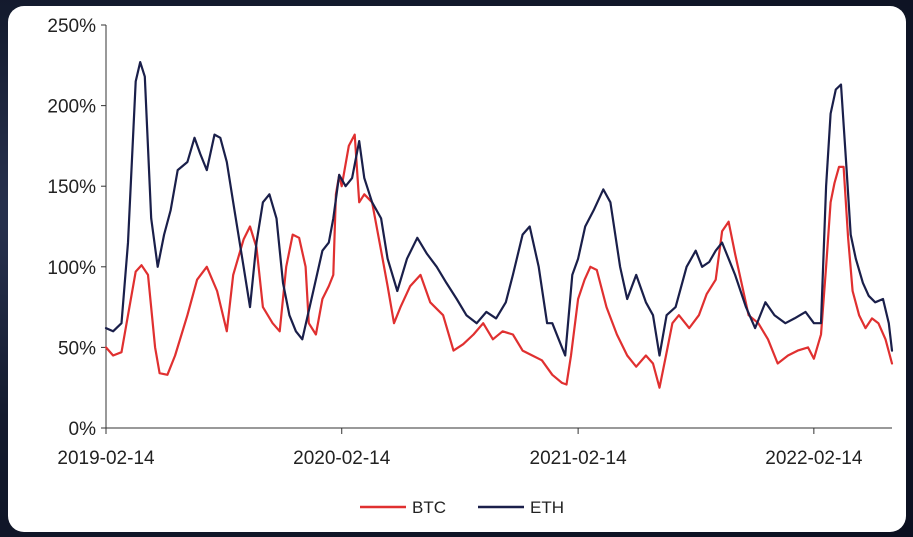 Image resolution: width=913 pixels, height=537 pixels. Describe the element at coordinates (71, 26) in the screenshot. I see `y-tick-label: 250%` at that location.